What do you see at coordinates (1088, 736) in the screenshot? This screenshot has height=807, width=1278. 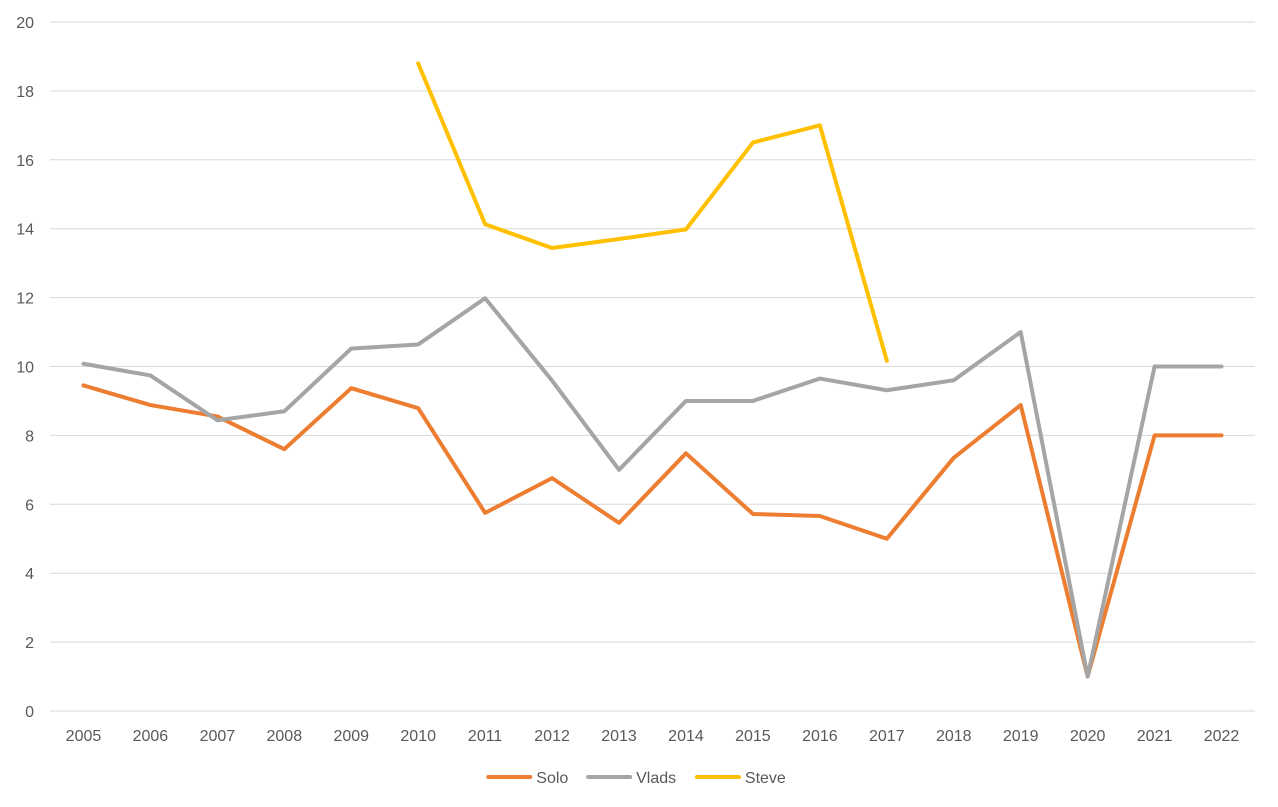 I see `x-tick-label: 2020` at bounding box center [1088, 736].